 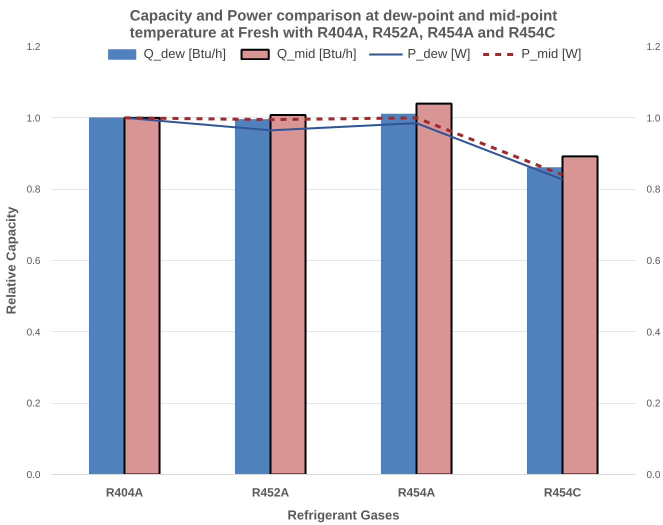 I want to click on y-tick-label: 1.0, so click(x=33, y=118).